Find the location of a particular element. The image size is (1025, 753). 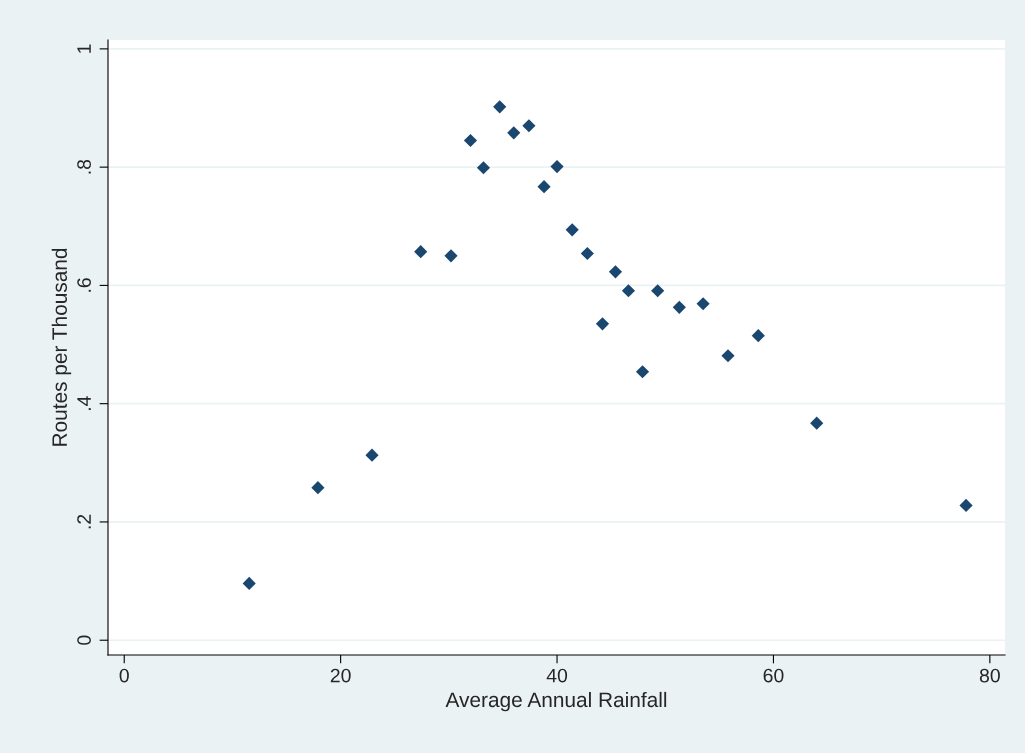

x-tick-label: 20 is located at coordinates (340, 675).